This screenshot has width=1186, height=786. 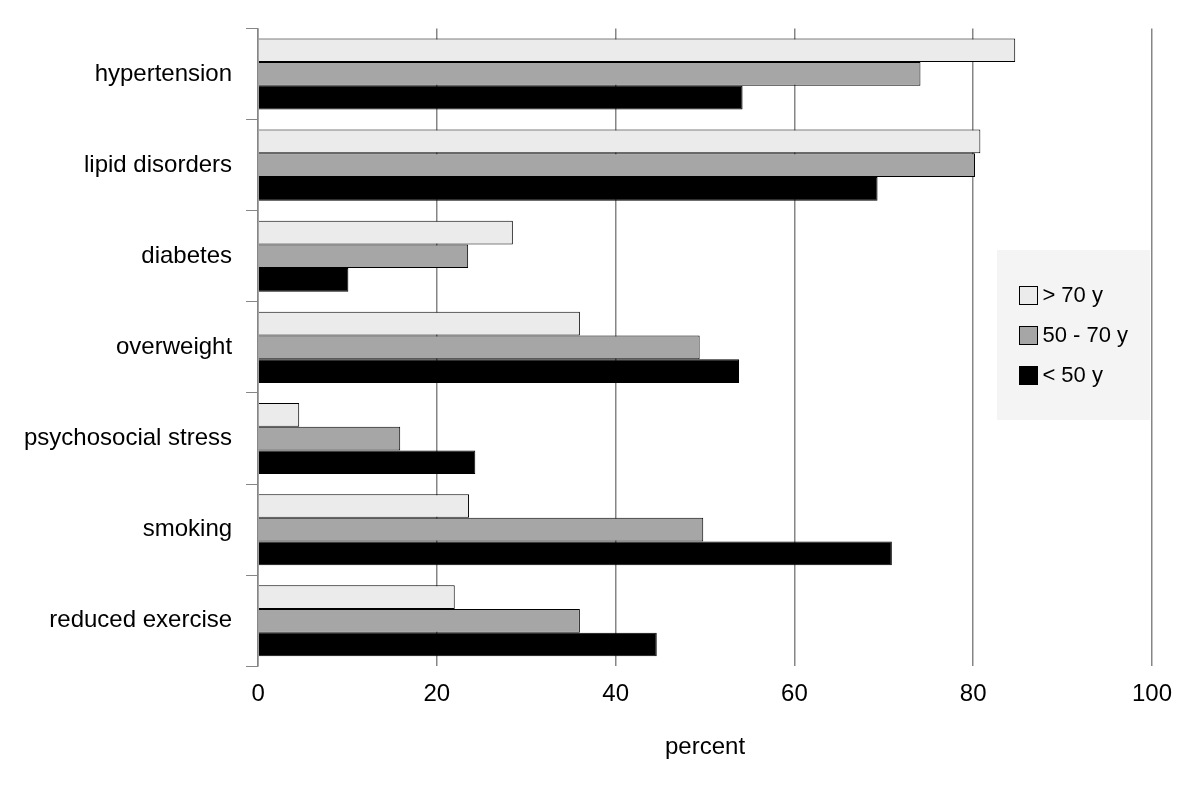 I want to click on legend-label: < 50 y, so click(x=1072, y=375).